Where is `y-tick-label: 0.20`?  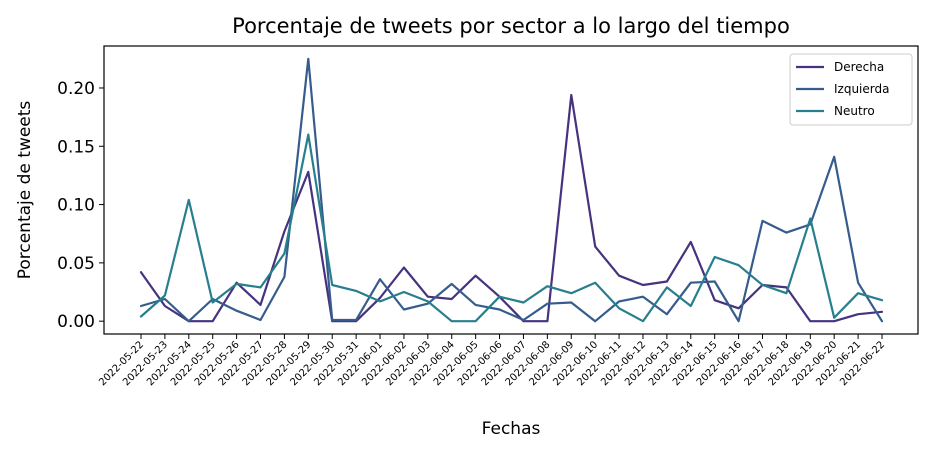 y-tick-label: 0.20 is located at coordinates (76, 89).